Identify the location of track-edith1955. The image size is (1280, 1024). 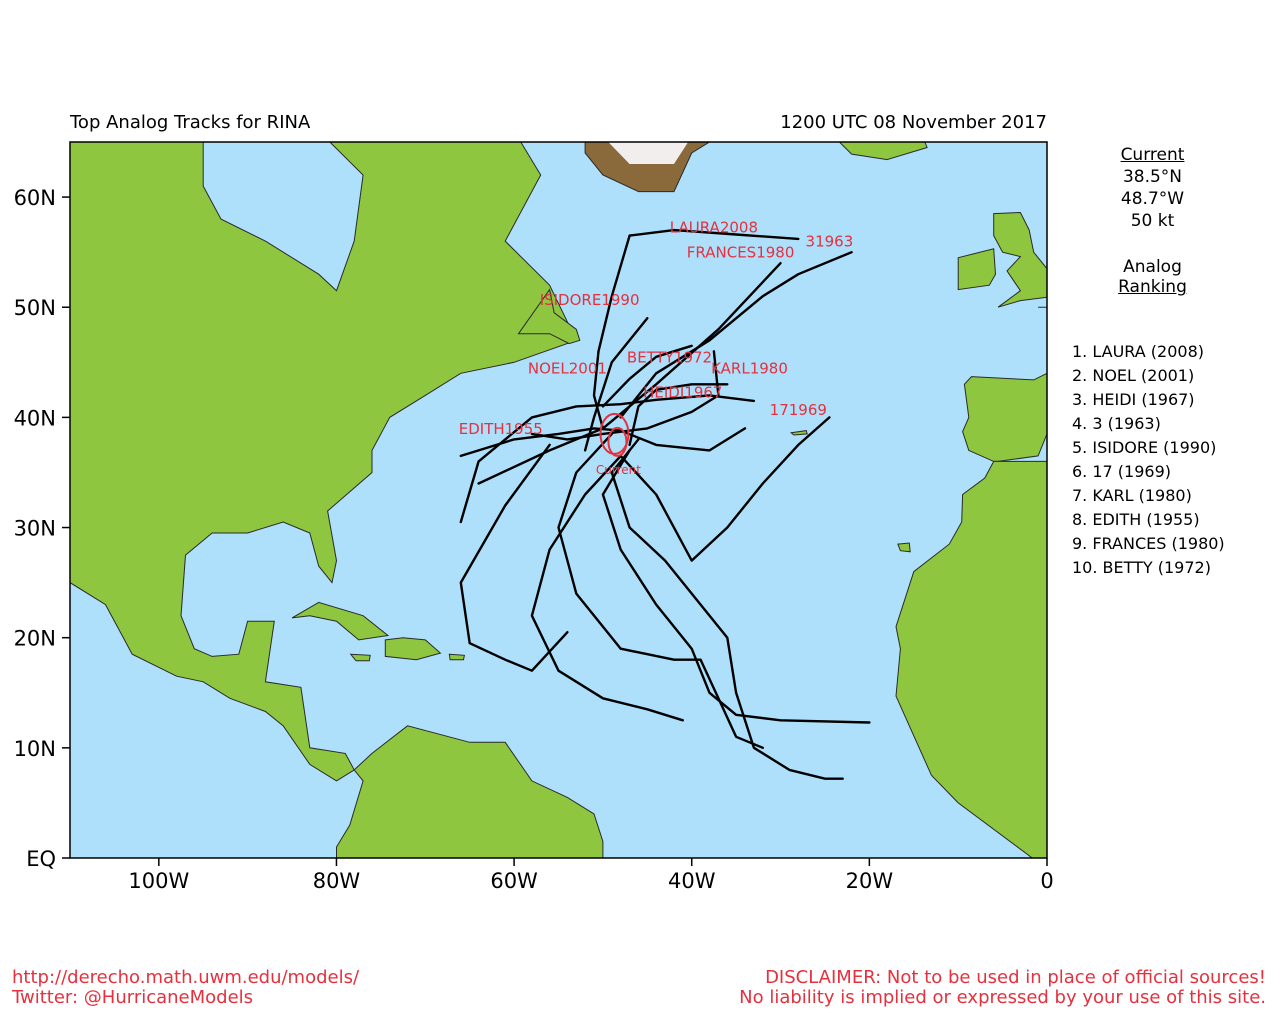
(603, 442).